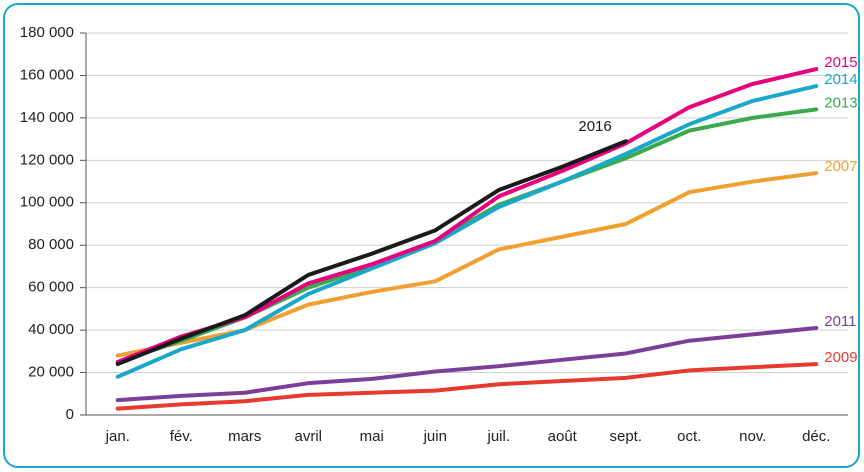 This screenshot has height=472, width=864. I want to click on x-tick-label: avril, so click(308, 436).